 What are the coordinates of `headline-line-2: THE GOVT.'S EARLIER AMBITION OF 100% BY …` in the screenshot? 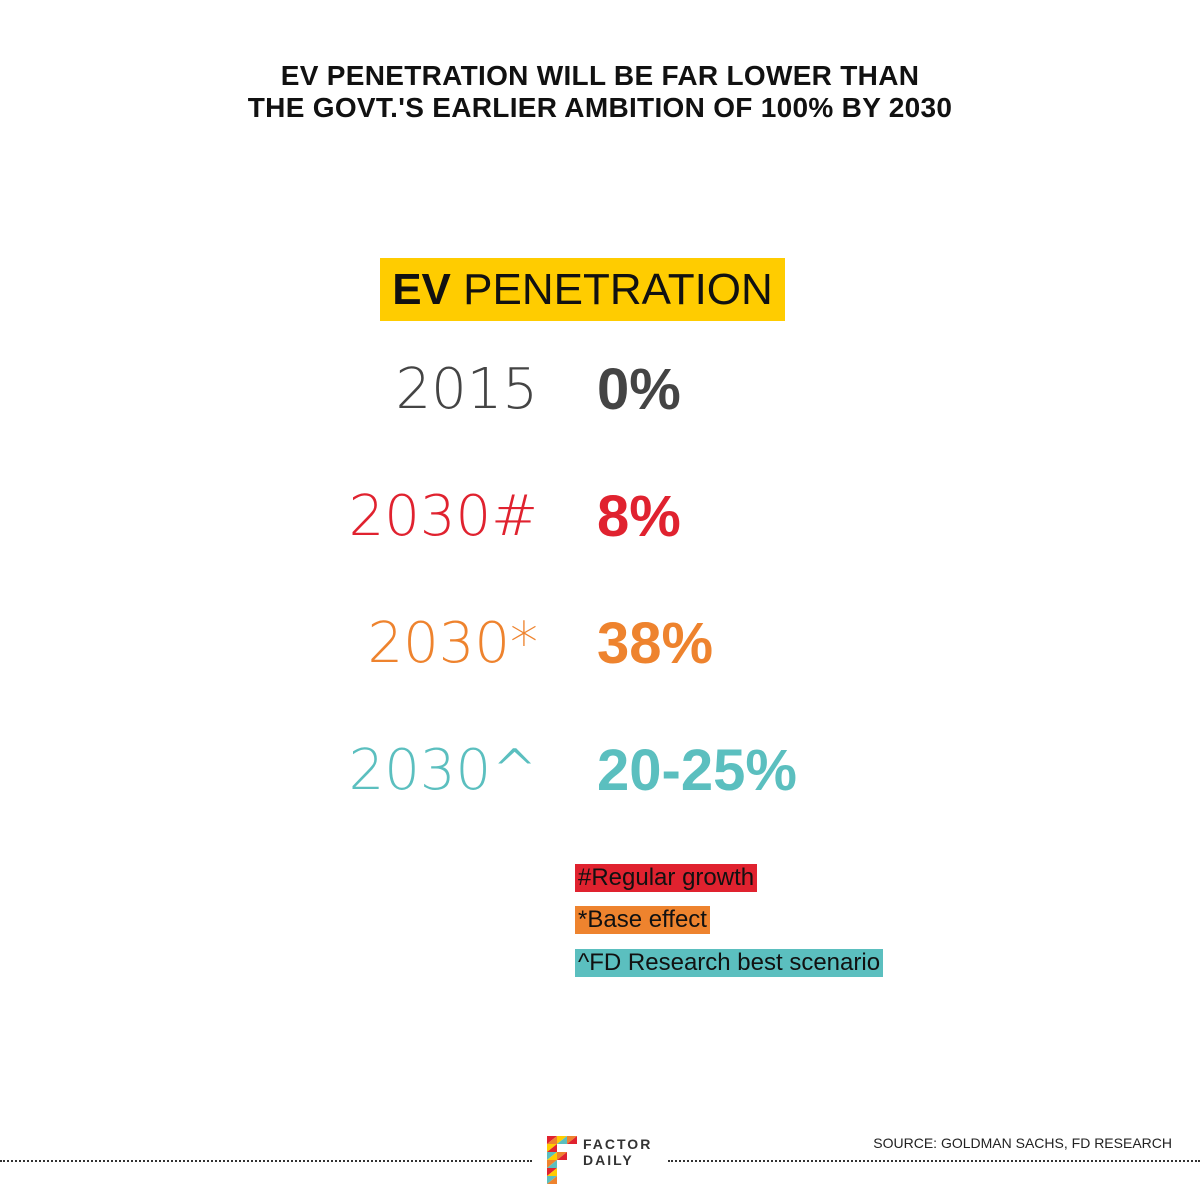 It's located at (600, 107).